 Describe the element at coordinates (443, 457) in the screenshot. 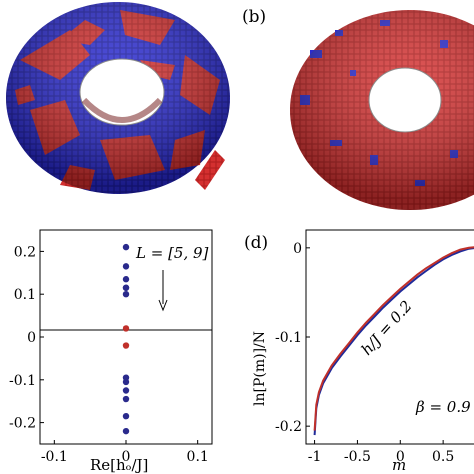

I see `panel-d-xtick-label-3: 0.5` at that location.